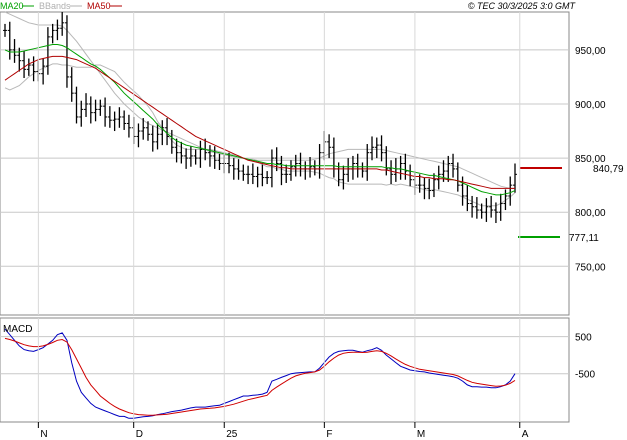  What do you see at coordinates (17, 329) in the screenshot?
I see `macd-title: MACD` at bounding box center [17, 329].